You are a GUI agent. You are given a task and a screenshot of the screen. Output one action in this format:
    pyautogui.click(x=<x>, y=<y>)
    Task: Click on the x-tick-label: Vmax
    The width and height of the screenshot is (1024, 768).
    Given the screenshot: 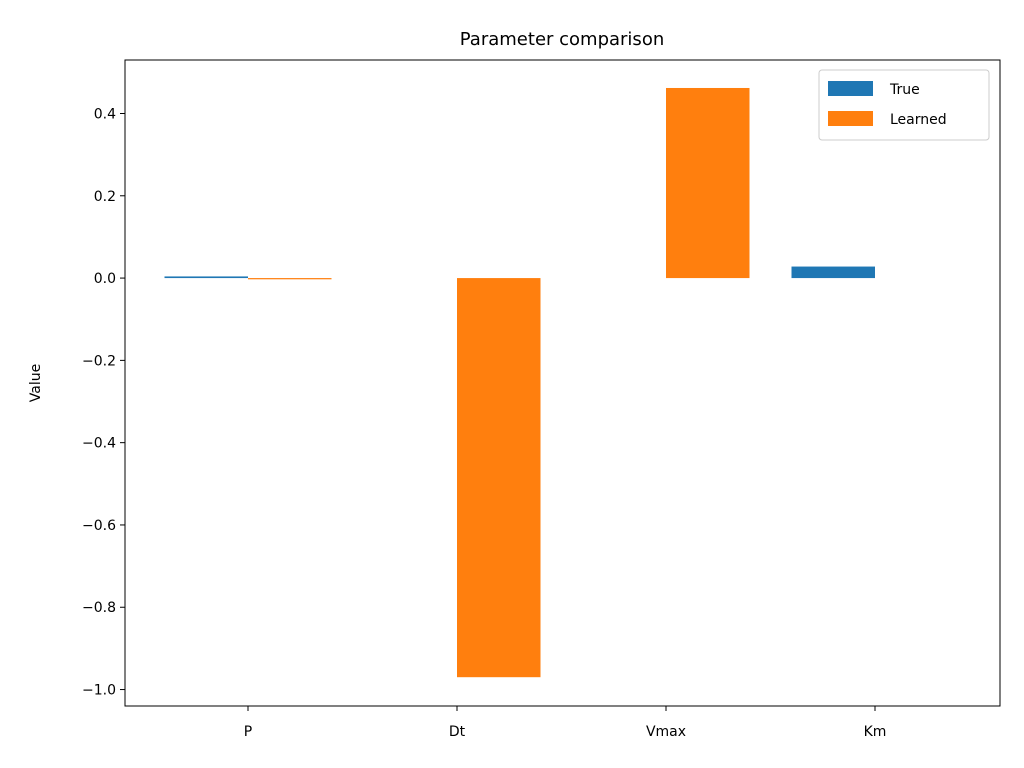 What is the action you would take?
    pyautogui.click(x=666, y=732)
    